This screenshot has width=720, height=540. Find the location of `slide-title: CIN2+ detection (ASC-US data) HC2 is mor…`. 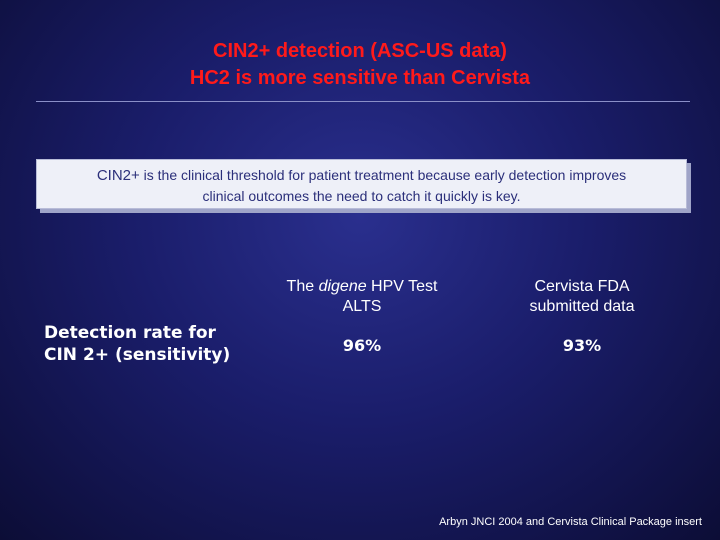

slide-title: CIN2+ detection (ASC-US data) HC2 is mor… is located at coordinates (360, 65).